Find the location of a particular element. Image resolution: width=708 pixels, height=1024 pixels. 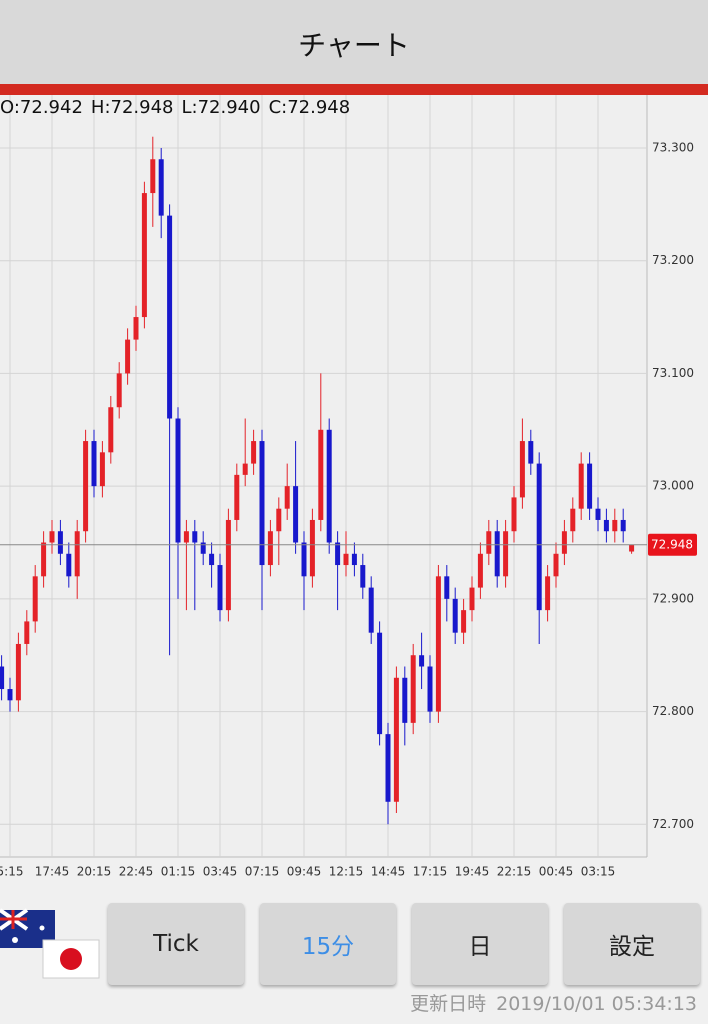

y-tick-label: 72.700 is located at coordinates (673, 824).